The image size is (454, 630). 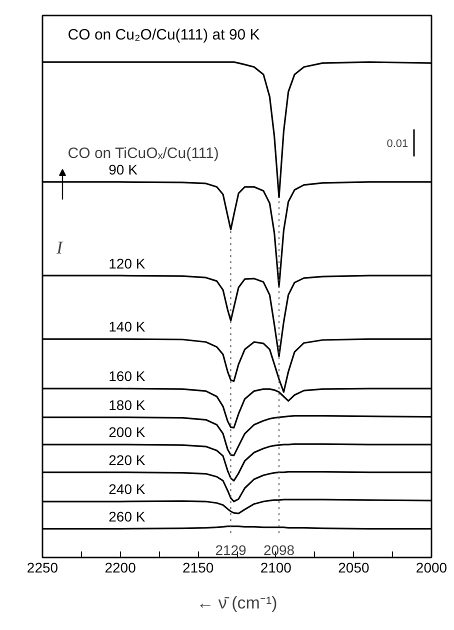 What do you see at coordinates (127, 326) in the screenshot?
I see `series-label: 140 K` at bounding box center [127, 326].